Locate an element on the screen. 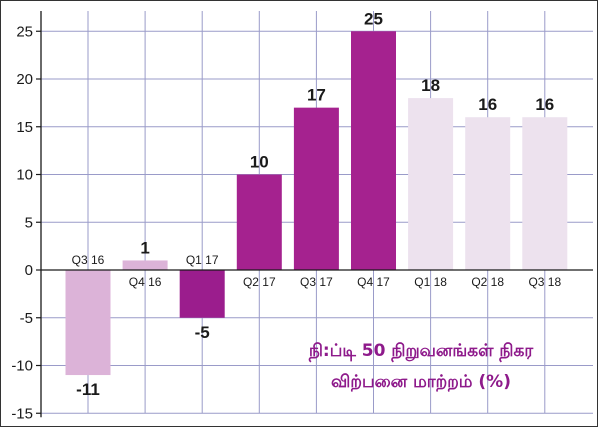 This screenshot has width=600, height=429. data-label: -11 is located at coordinates (88, 389).